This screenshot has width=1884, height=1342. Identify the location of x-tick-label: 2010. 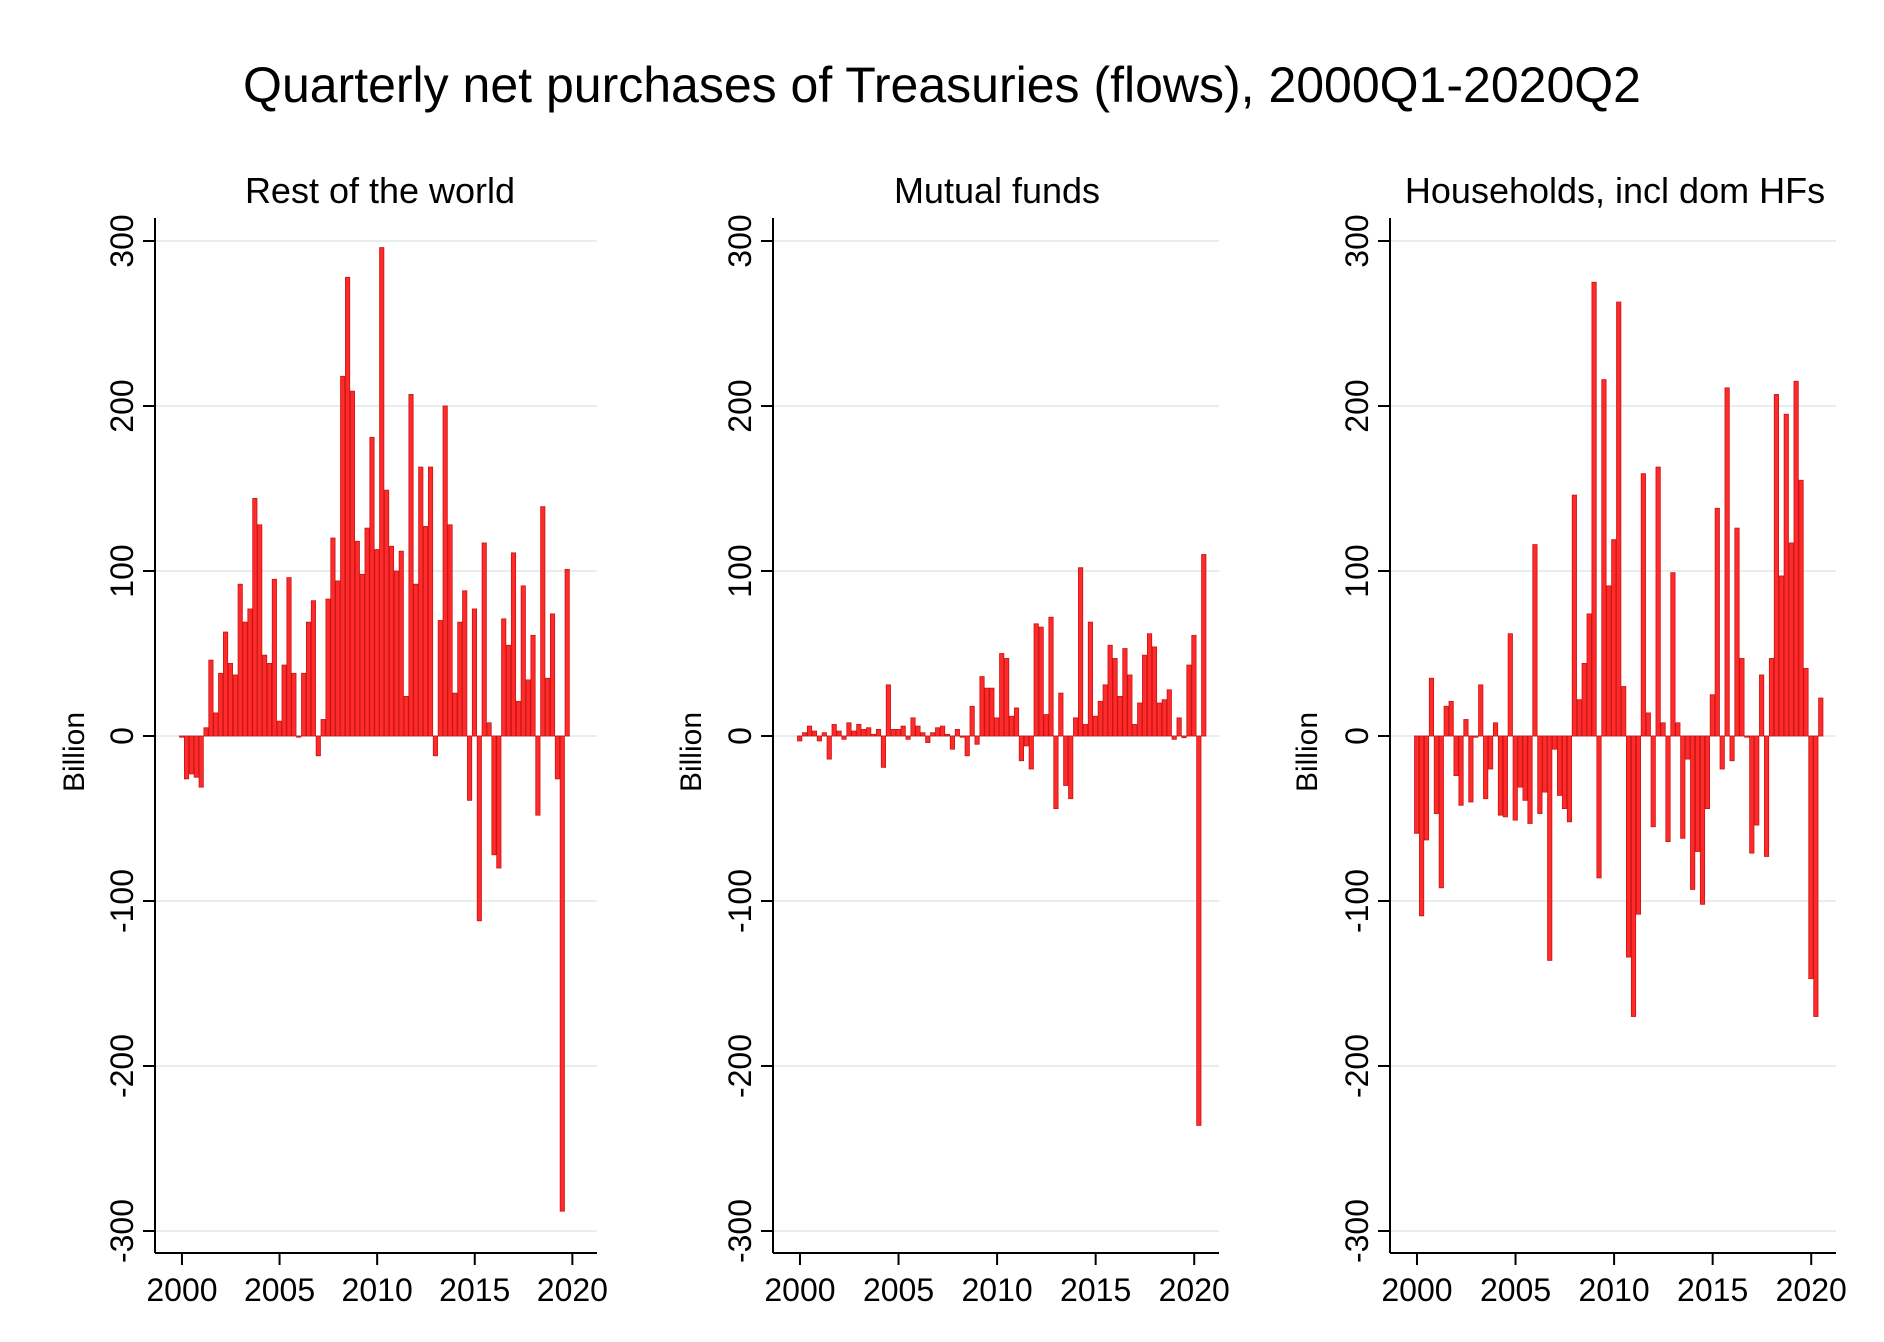
(1613, 1290).